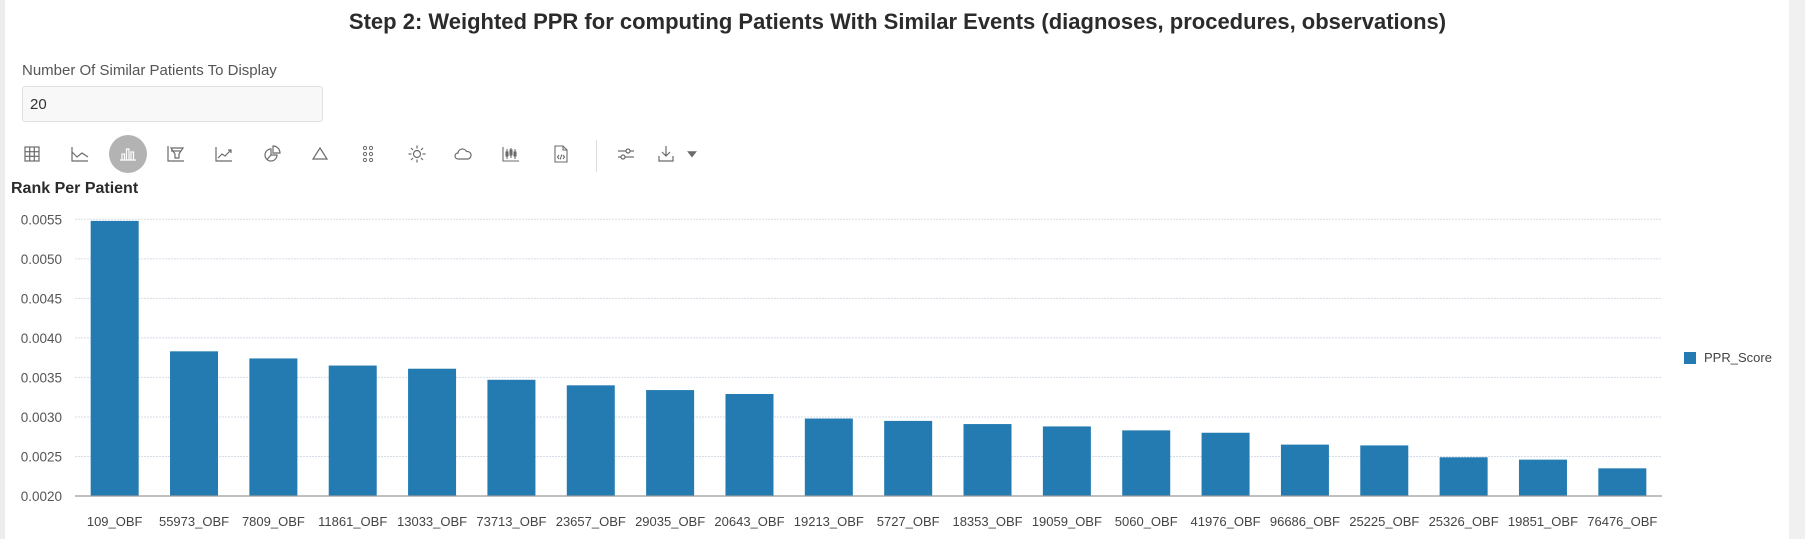 The height and width of the screenshot is (539, 1805). What do you see at coordinates (1690, 357) in the screenshot?
I see `legend-swatch` at bounding box center [1690, 357].